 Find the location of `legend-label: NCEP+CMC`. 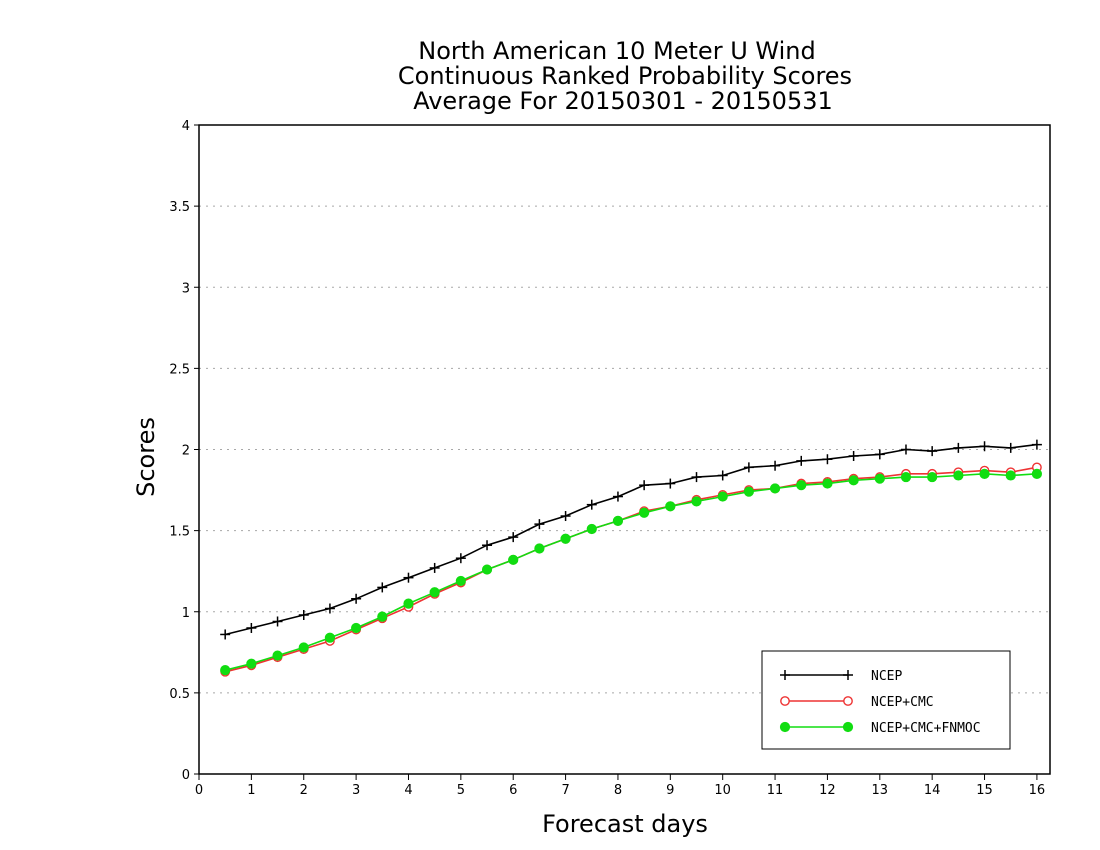

legend-label: NCEP+CMC is located at coordinates (902, 702).